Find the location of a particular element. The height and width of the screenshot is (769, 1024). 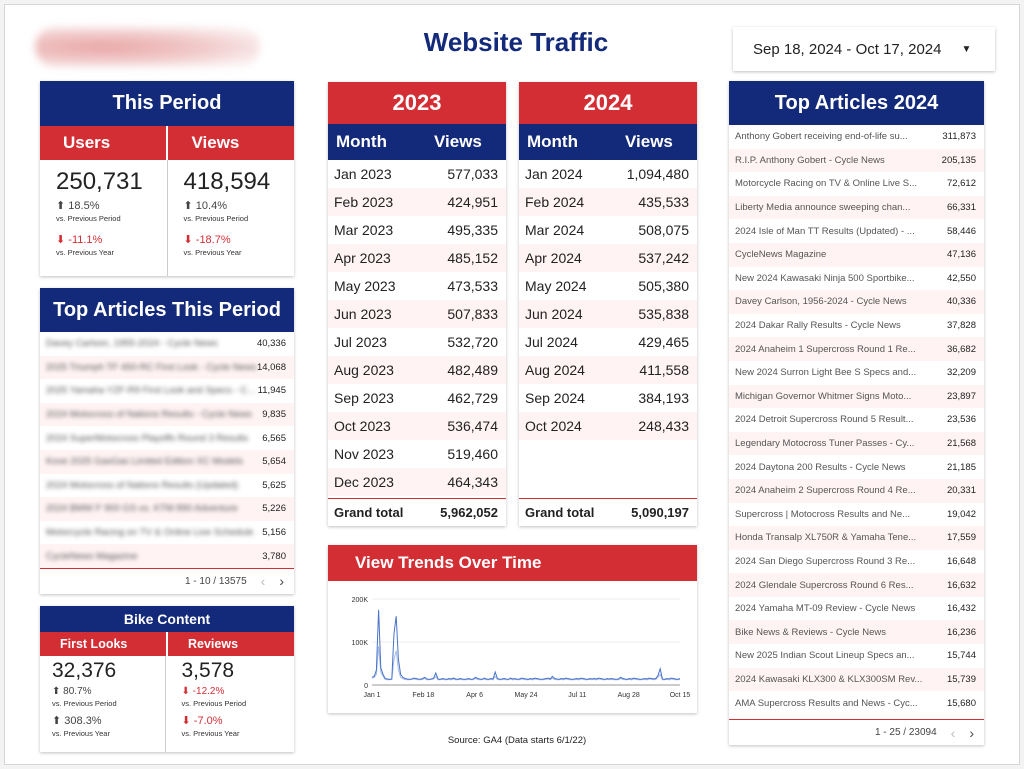

month-cell: Oct 2024 is located at coordinates (553, 426).